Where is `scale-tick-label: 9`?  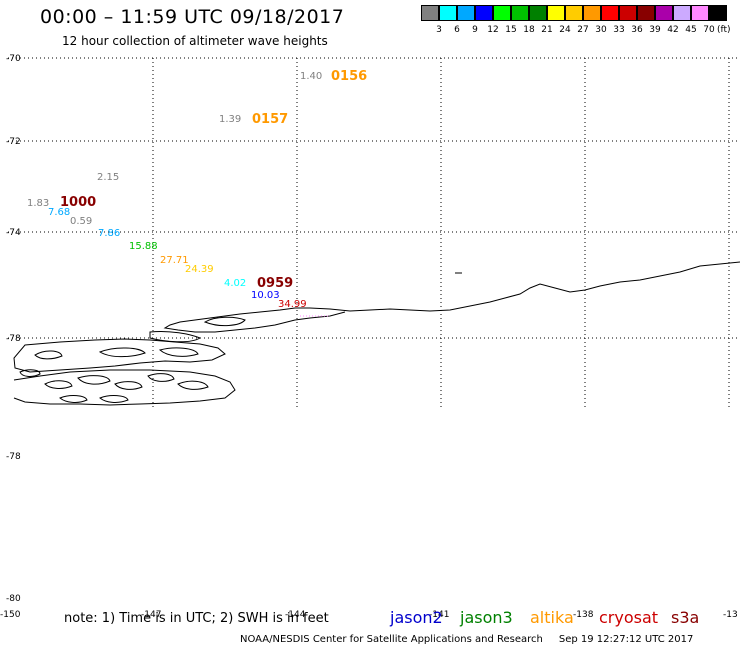
scale-tick-label: 9 is located at coordinates (475, 30).